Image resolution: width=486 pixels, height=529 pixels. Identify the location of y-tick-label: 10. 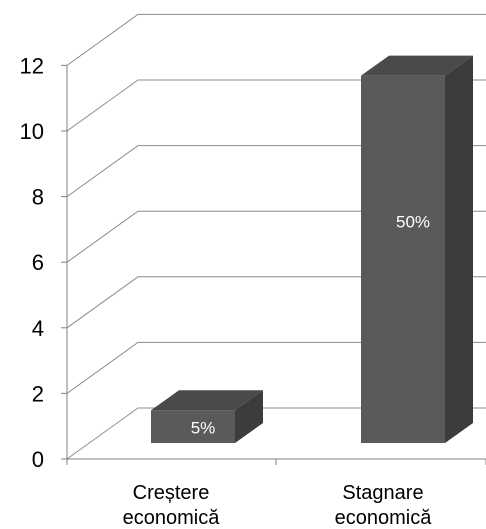
(32, 131).